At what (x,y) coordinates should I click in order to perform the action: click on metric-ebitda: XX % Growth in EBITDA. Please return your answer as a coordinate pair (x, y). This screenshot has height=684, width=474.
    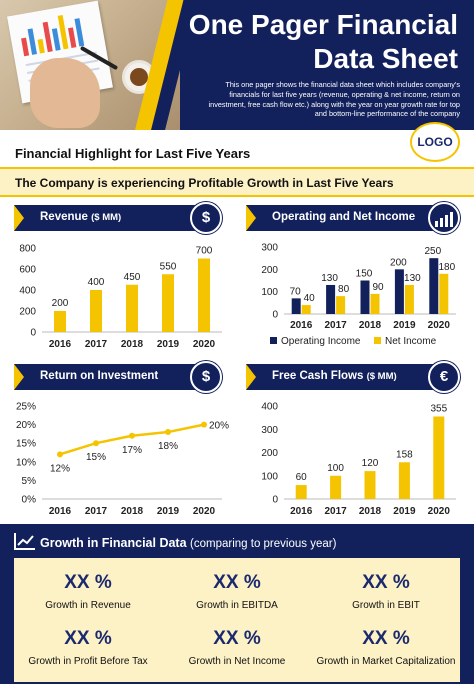
    Looking at the image, I should click on (237, 591).